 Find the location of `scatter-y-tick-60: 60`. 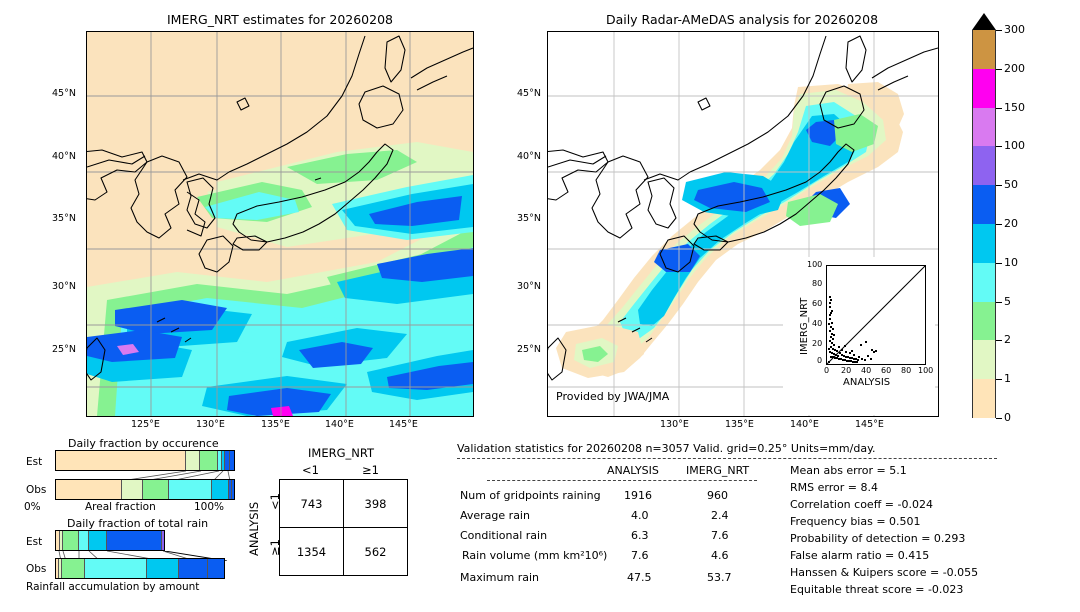

scatter-y-tick-60: 60 is located at coordinates (817, 303).